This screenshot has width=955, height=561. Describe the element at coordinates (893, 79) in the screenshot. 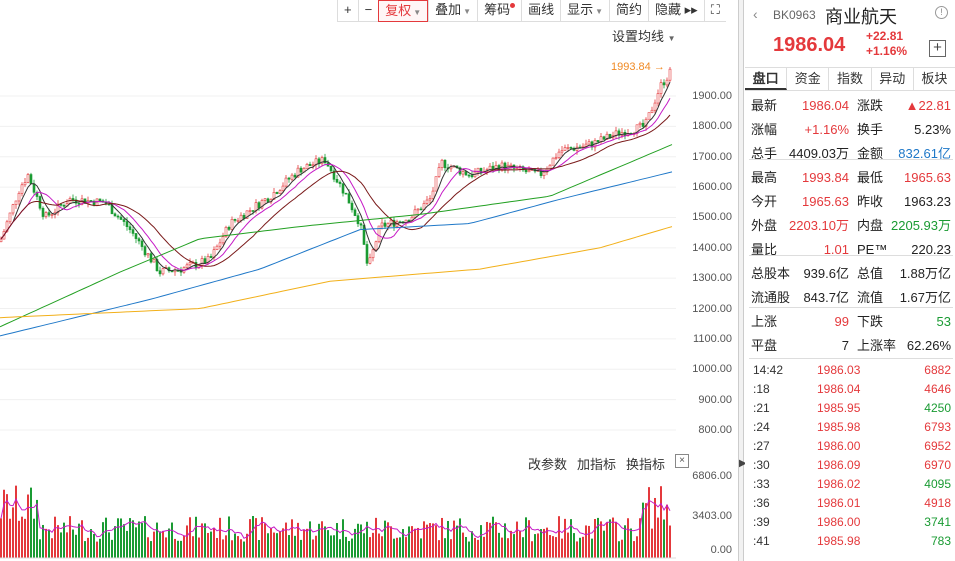

I see `tab-3: 异动` at that location.